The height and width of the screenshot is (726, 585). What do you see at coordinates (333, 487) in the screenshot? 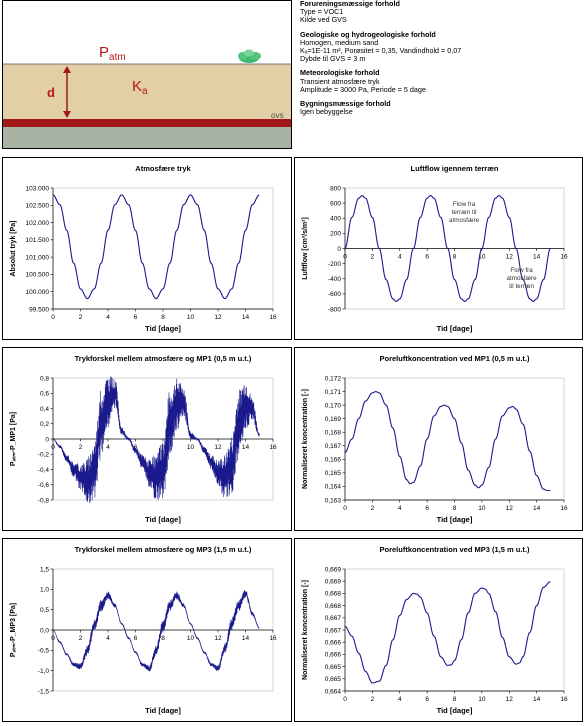
I see `y-tick-label: 0,164` at bounding box center [333, 487].